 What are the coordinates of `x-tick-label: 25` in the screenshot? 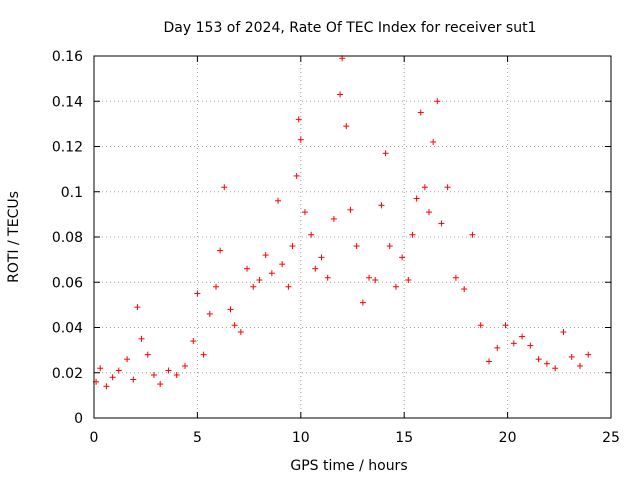 It's located at (611, 438).